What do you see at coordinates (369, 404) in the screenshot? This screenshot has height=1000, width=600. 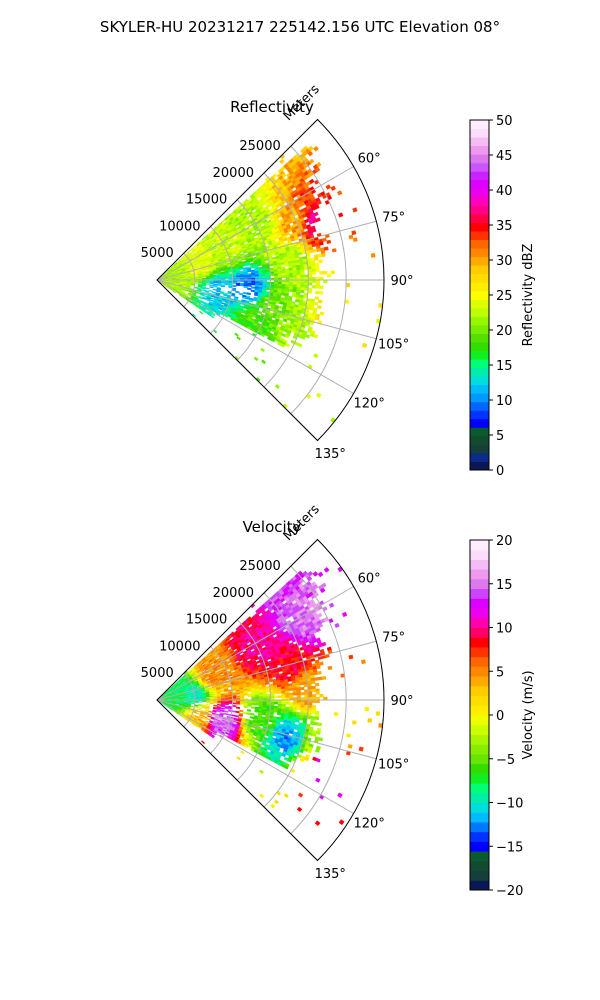 I see `theta-tick-label: 120°` at bounding box center [369, 404].